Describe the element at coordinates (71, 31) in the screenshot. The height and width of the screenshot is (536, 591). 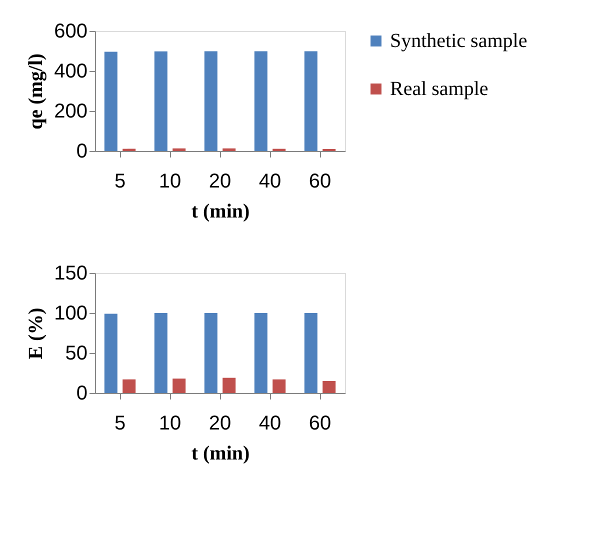
I see `y-tick-label: 600` at that location.